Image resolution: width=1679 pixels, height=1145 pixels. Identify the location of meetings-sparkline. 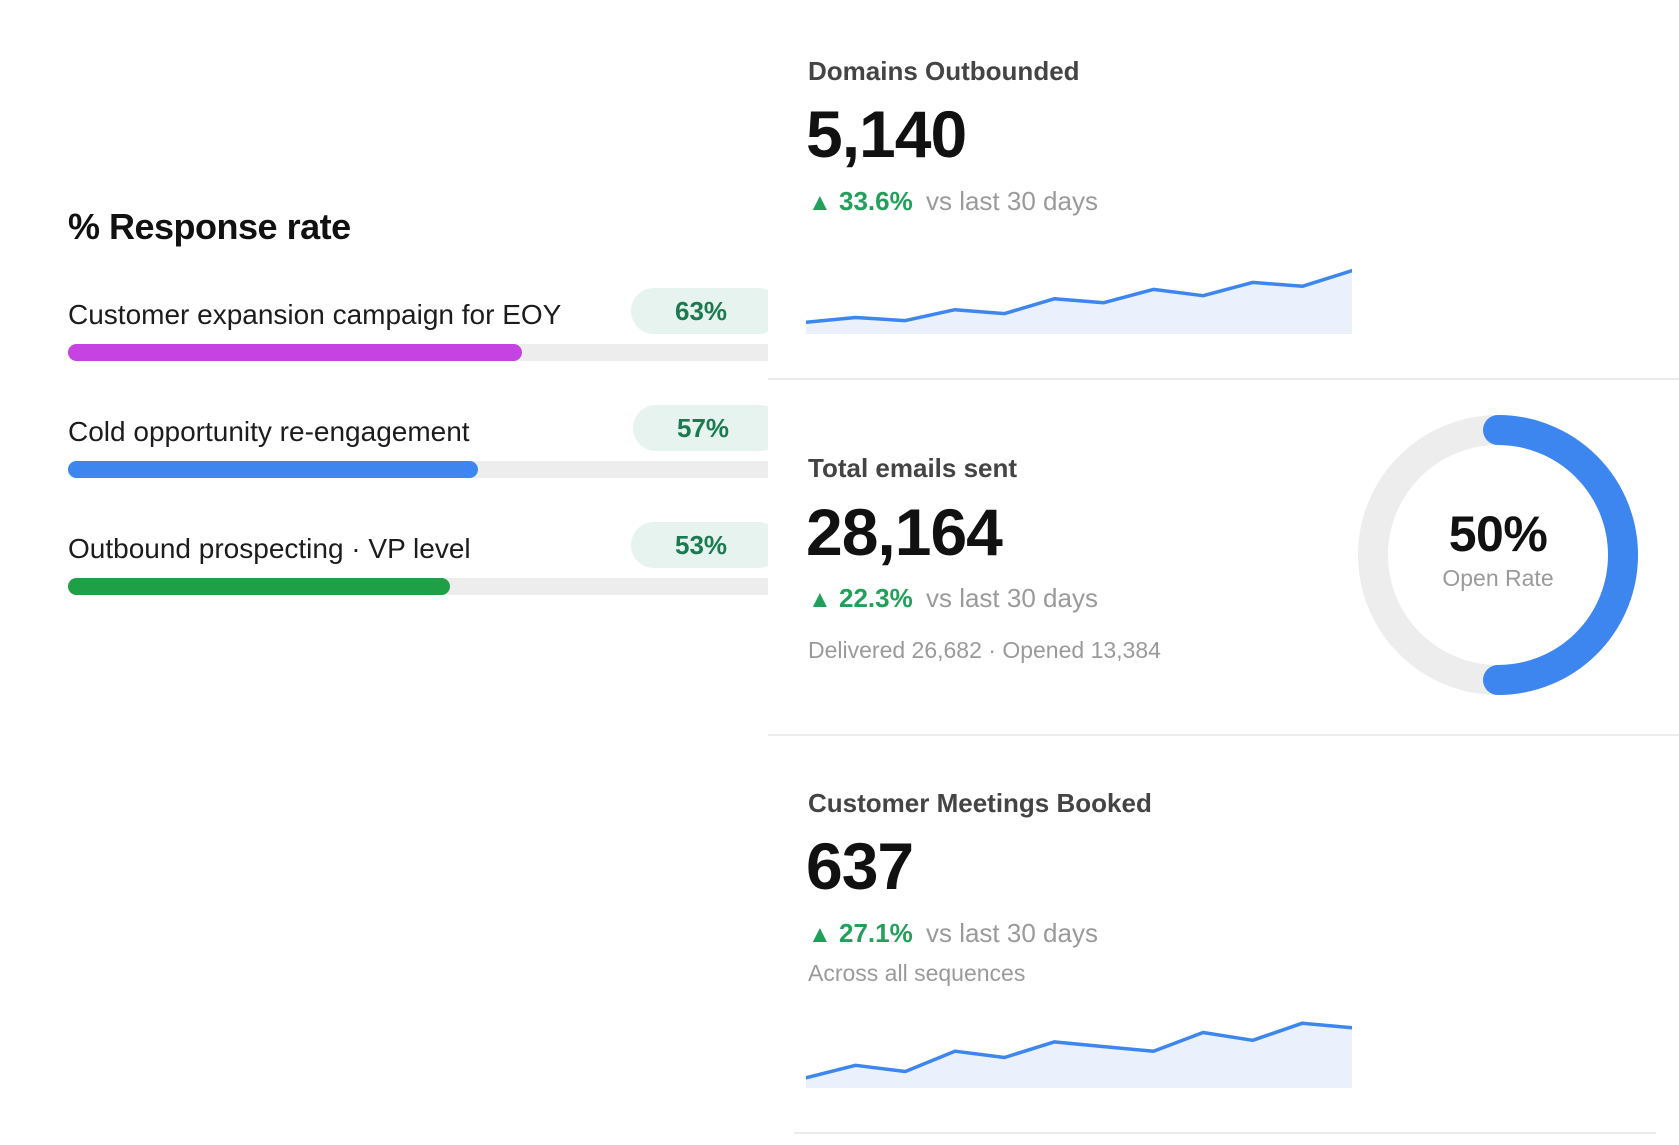
(1079, 1054).